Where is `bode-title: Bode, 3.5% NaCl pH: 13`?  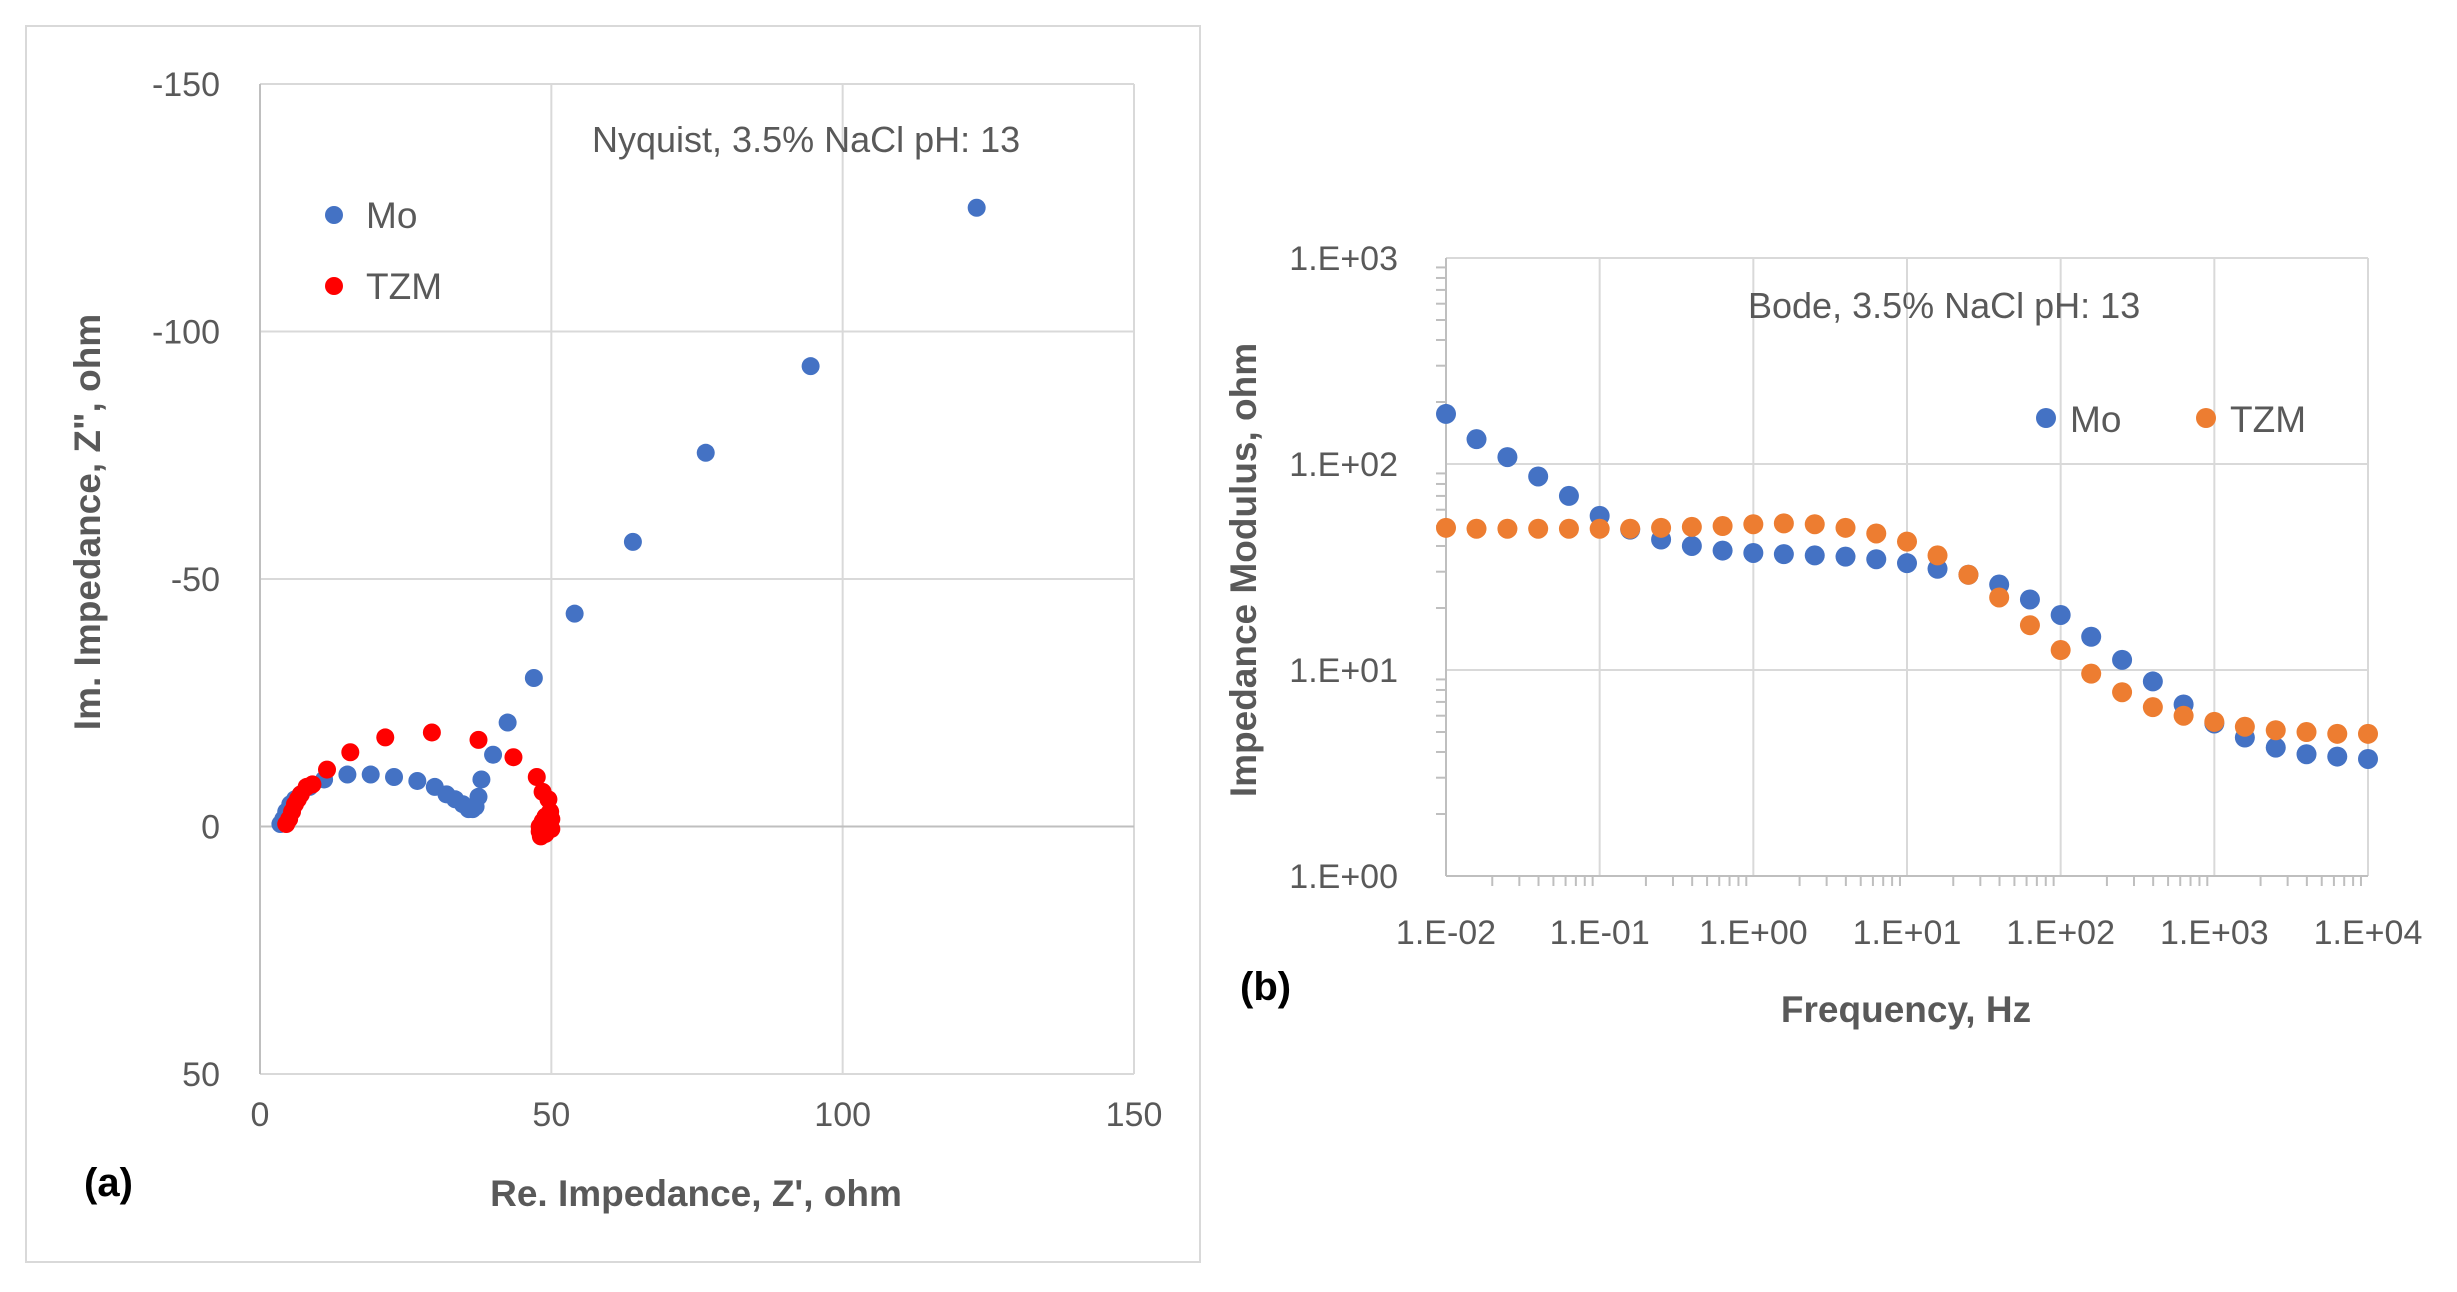
bode-title: Bode, 3.5% NaCl pH: 13 is located at coordinates (1944, 305).